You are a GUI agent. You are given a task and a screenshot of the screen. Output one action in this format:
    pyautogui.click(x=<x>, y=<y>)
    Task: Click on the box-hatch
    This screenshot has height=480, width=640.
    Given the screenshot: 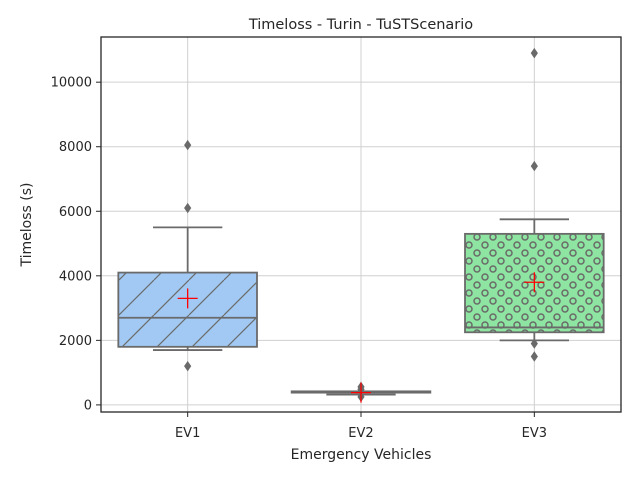 What is the action you would take?
    pyautogui.click(x=187, y=309)
    